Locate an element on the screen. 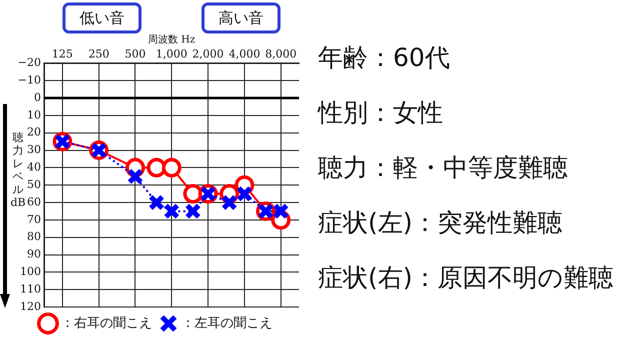 This screenshot has width=640, height=350. y-tick-label: 100 is located at coordinates (30, 271).